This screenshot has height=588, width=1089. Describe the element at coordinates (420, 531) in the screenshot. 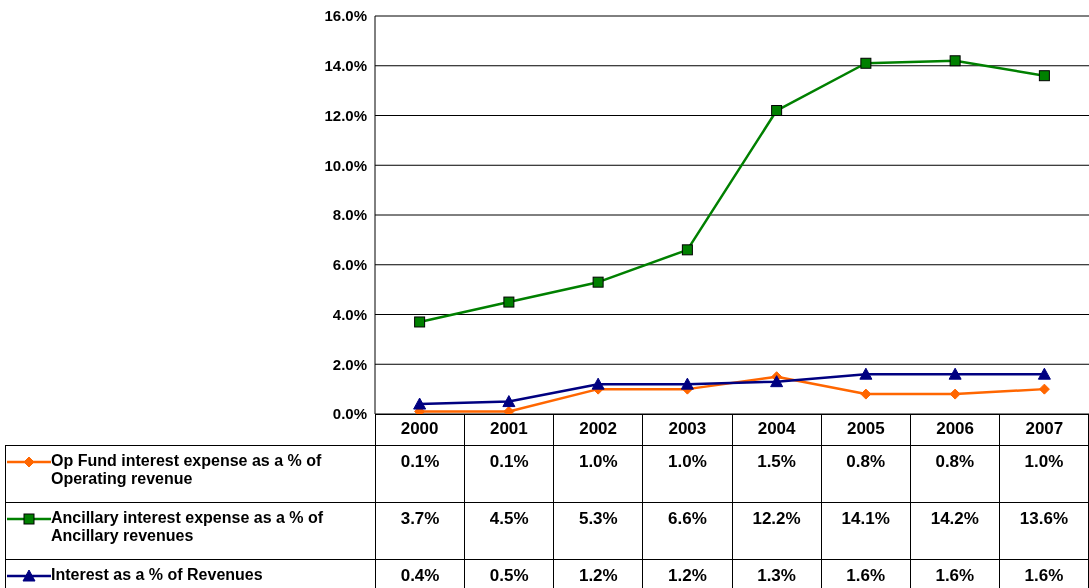

I see `data-label: 3.7%` at that location.